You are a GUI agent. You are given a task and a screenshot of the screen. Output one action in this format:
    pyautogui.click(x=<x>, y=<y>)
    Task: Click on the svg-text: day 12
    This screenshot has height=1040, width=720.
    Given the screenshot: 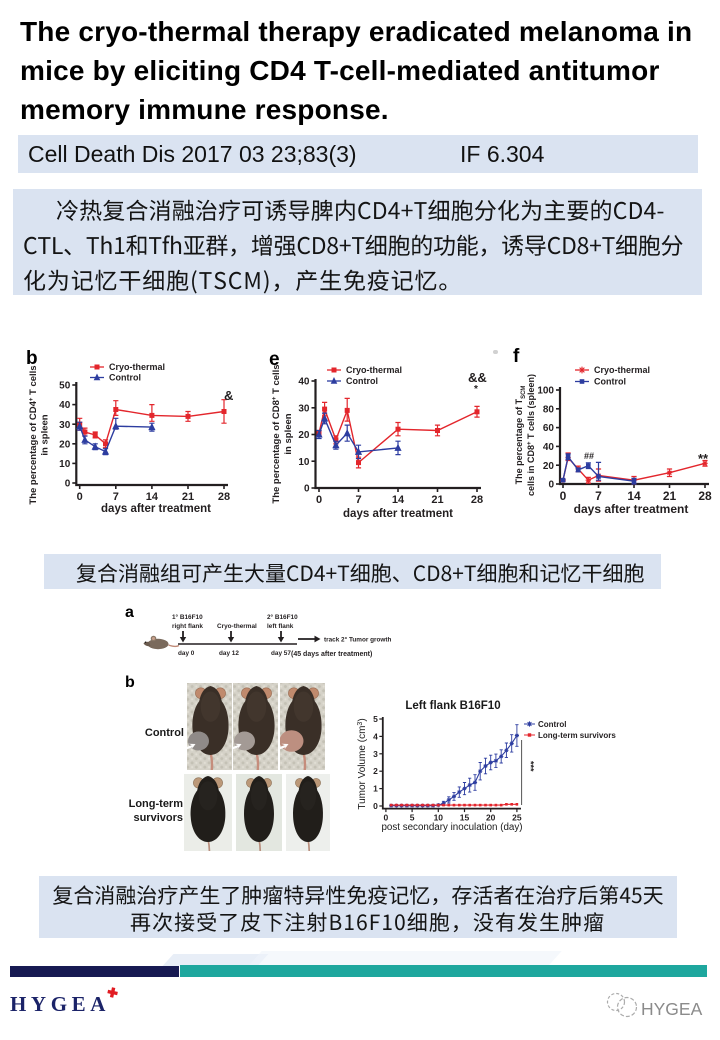 What is the action you would take?
    pyautogui.click(x=229, y=653)
    